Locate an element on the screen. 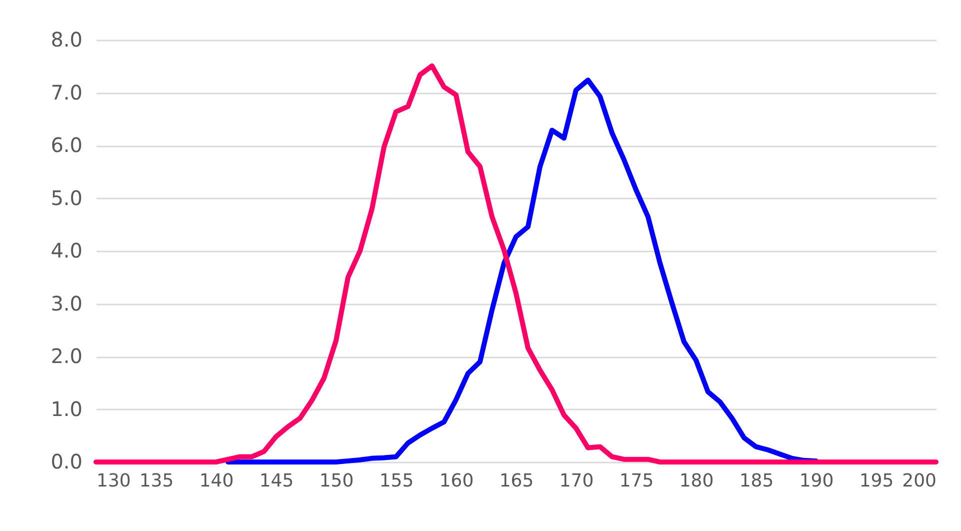 The height and width of the screenshot is (531, 961). x-tick-label: 150 is located at coordinates (336, 481).